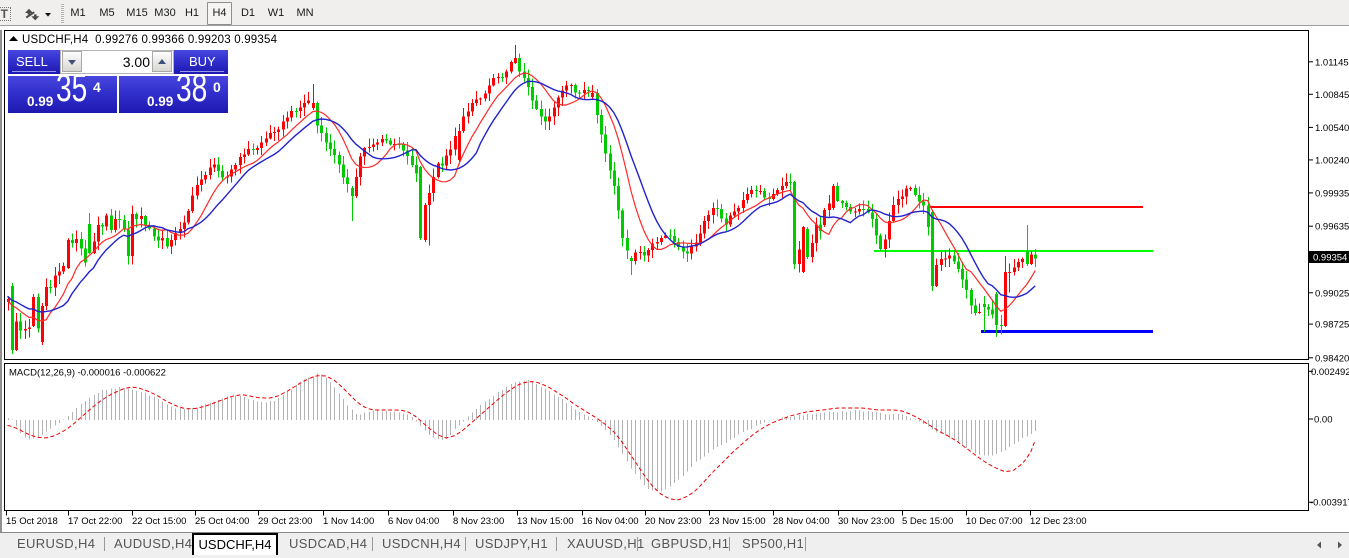 This screenshot has height=558, width=1349. I want to click on svg-text: 0.99935, so click(1332, 193).